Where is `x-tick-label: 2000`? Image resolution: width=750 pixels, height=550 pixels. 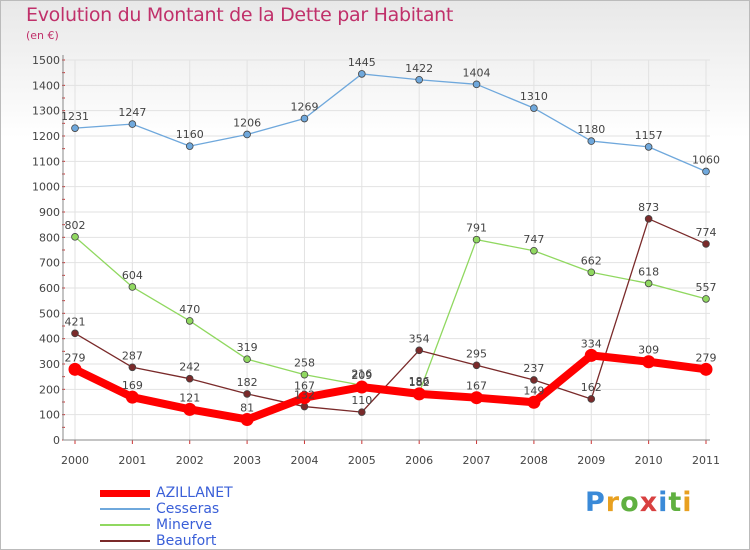 x-tick-label: 2000 is located at coordinates (75, 460).